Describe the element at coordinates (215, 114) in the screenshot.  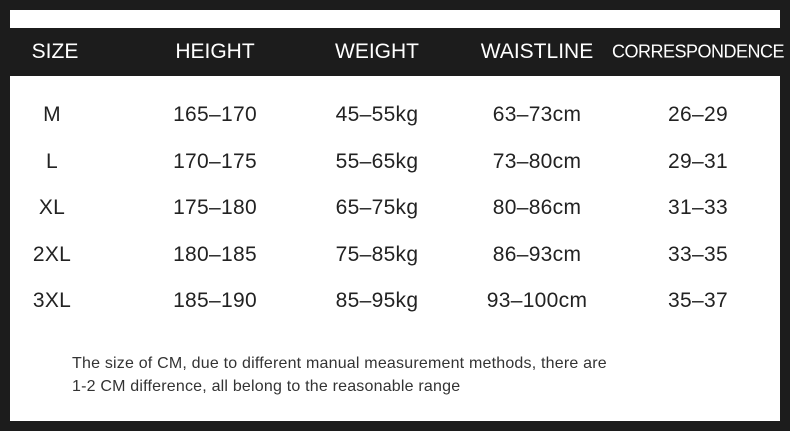
I see `table-cell: 165–170` at that location.